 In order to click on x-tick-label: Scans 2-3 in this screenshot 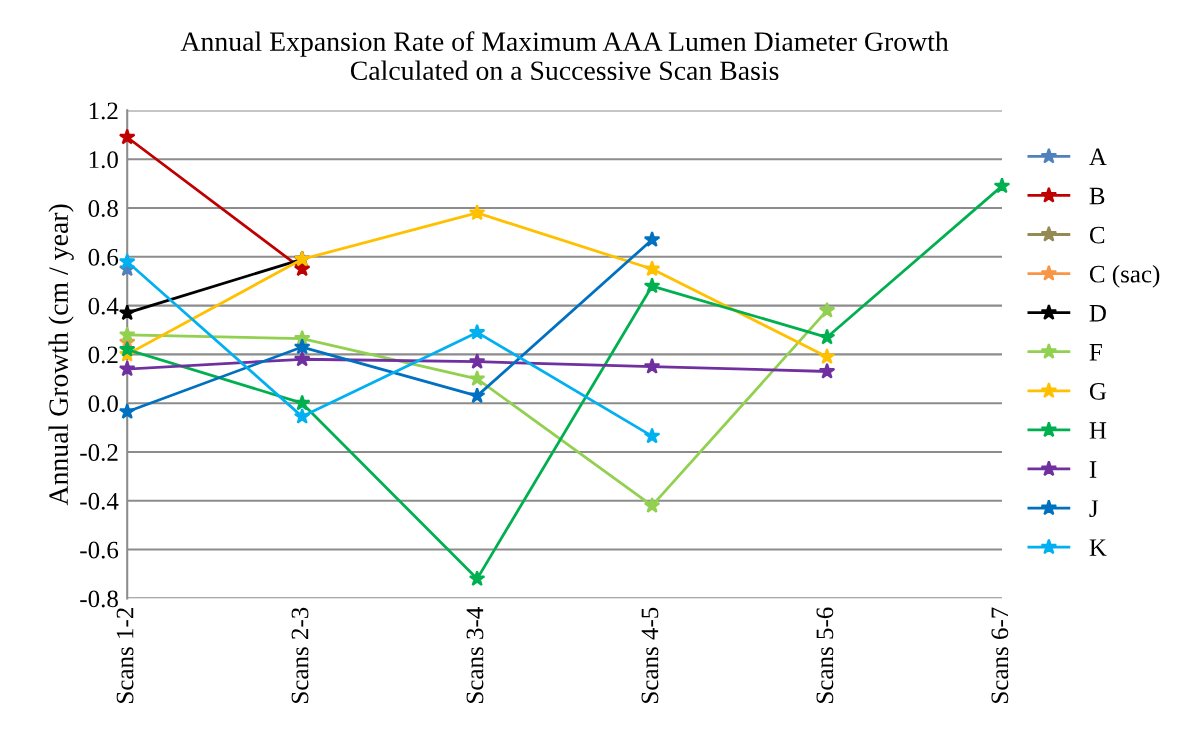, I will do `click(300, 655)`.